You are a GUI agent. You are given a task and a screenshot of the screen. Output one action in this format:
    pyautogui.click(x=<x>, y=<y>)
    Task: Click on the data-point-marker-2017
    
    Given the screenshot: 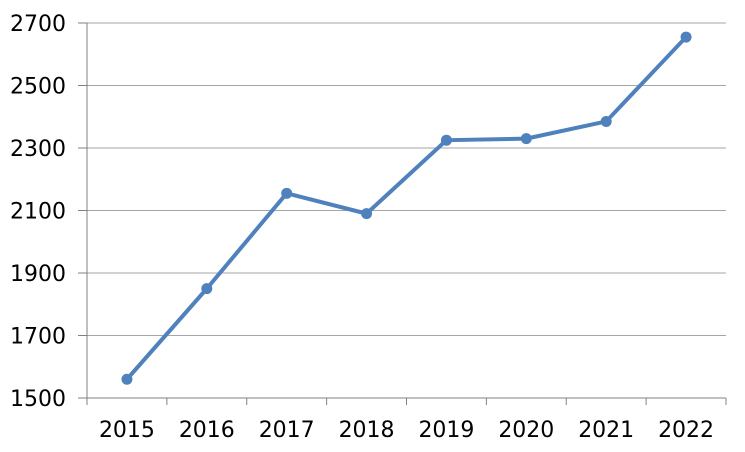 What is the action you would take?
    pyautogui.click(x=287, y=193)
    